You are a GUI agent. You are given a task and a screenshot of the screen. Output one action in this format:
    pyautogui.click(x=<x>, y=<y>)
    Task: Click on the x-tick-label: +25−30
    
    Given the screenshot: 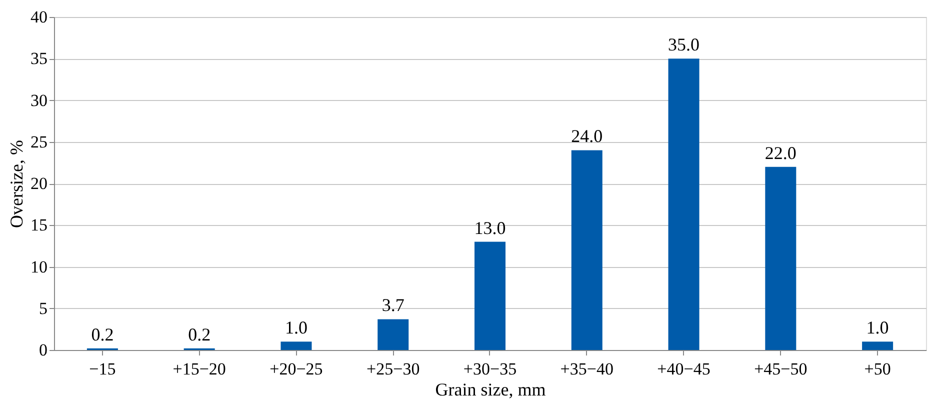 What is the action you would take?
    pyautogui.click(x=393, y=369)
    